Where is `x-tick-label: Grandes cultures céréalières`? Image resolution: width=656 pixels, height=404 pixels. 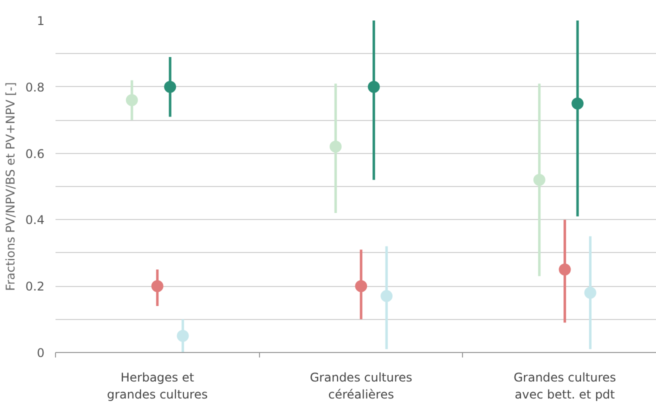 x-tick-label: Grandes cultures céréalières is located at coordinates (361, 386).